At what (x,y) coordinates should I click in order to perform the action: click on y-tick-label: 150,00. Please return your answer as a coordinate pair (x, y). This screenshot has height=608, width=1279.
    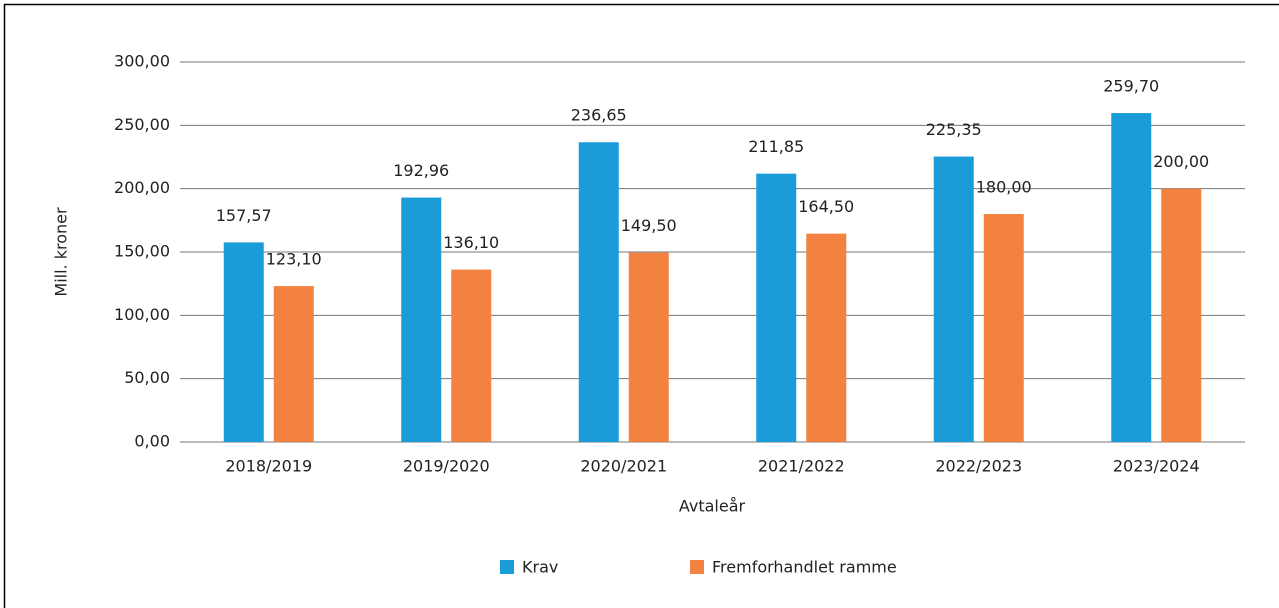
    Looking at the image, I should click on (142, 251).